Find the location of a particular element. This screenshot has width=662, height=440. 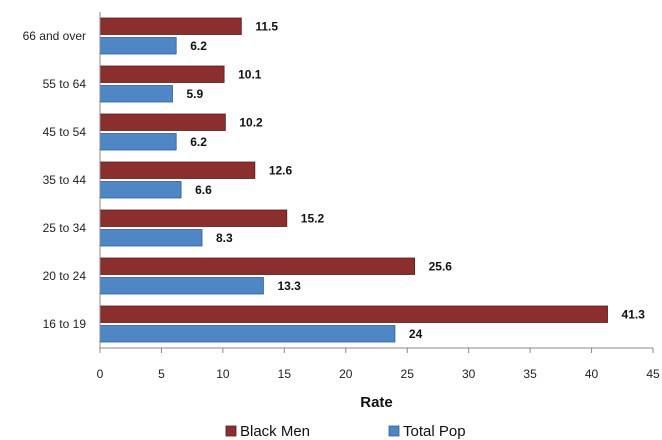

data-label-black-men-4: 15.2 is located at coordinates (313, 218).